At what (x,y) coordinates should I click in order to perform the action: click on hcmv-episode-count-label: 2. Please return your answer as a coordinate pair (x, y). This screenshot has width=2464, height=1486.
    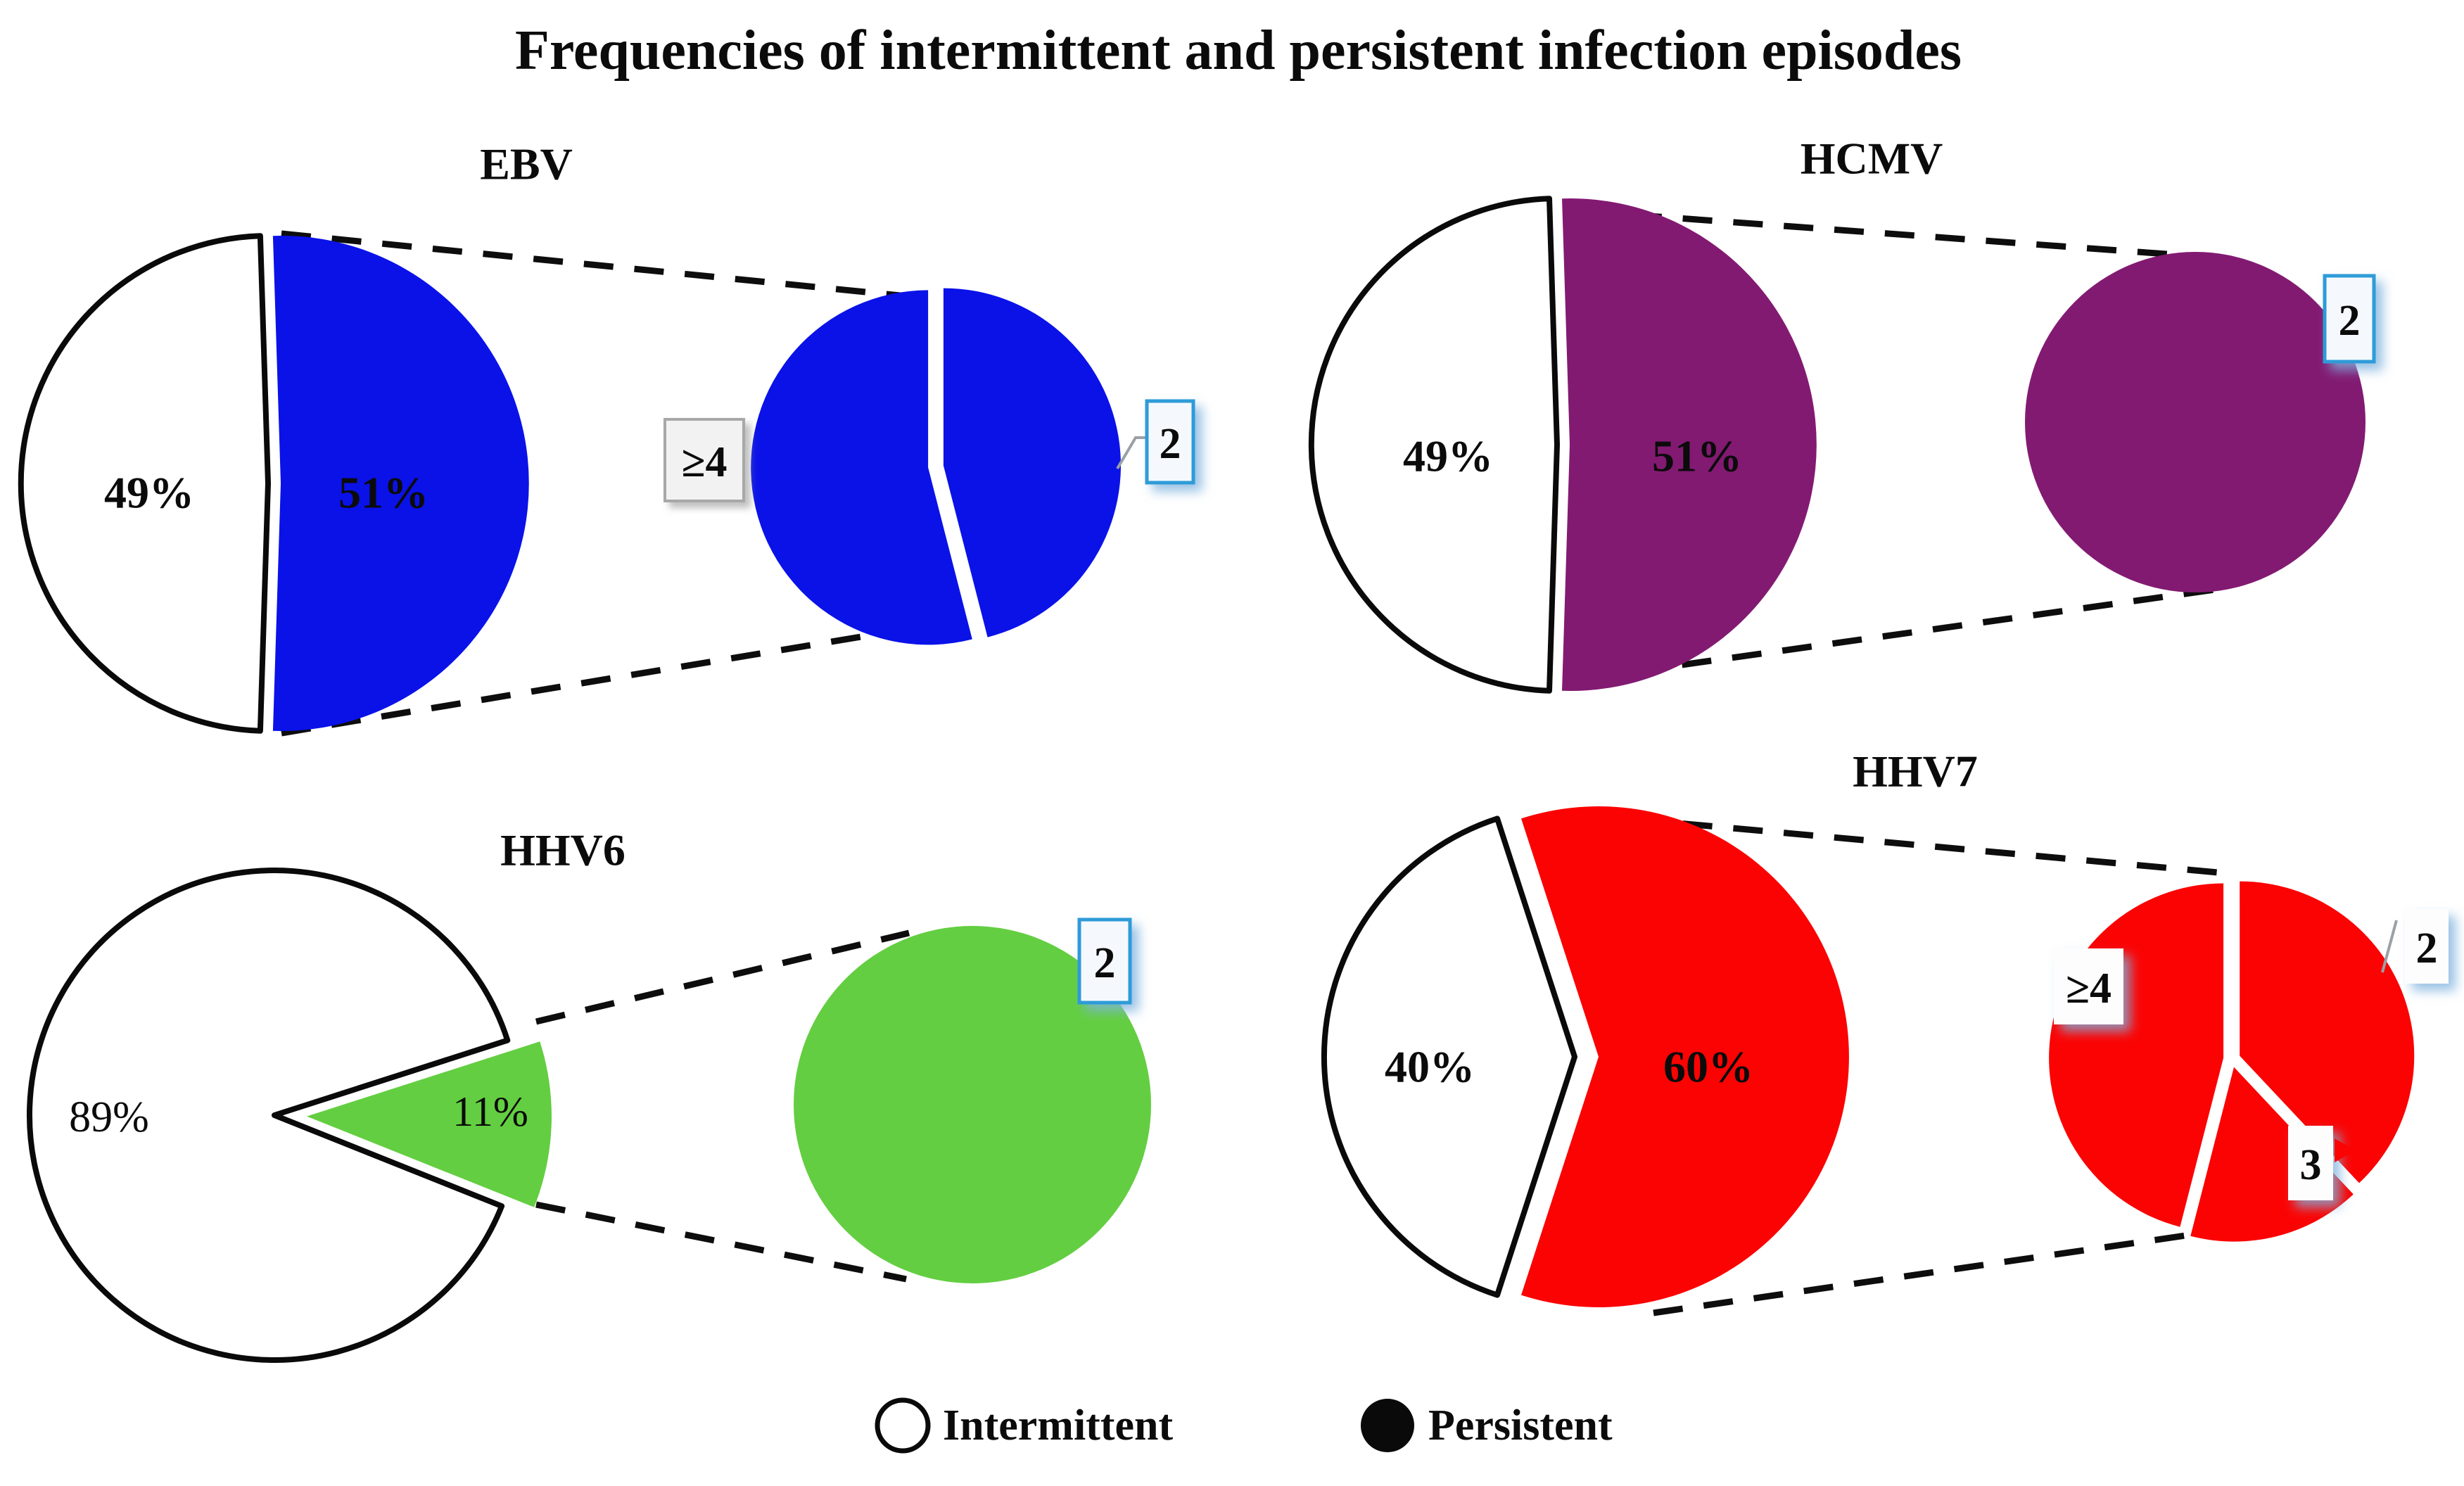
    Looking at the image, I should click on (2350, 321).